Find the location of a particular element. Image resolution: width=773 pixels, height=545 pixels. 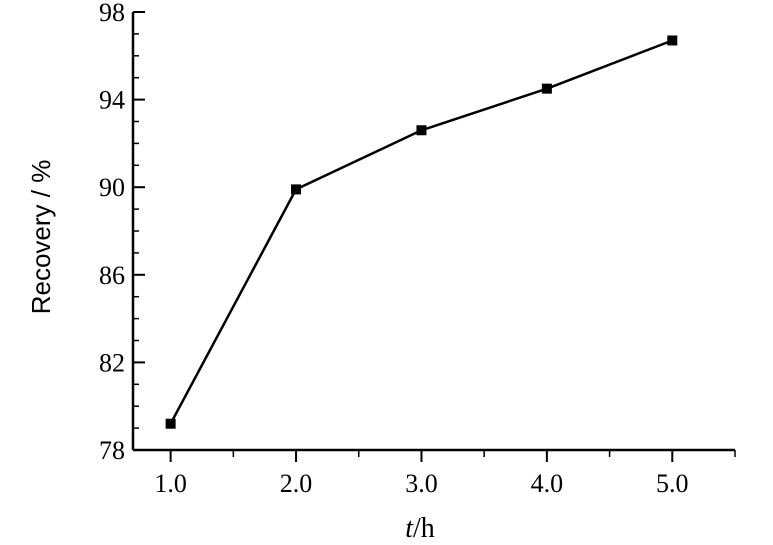

y-tick-label: 82 is located at coordinates (112, 362).